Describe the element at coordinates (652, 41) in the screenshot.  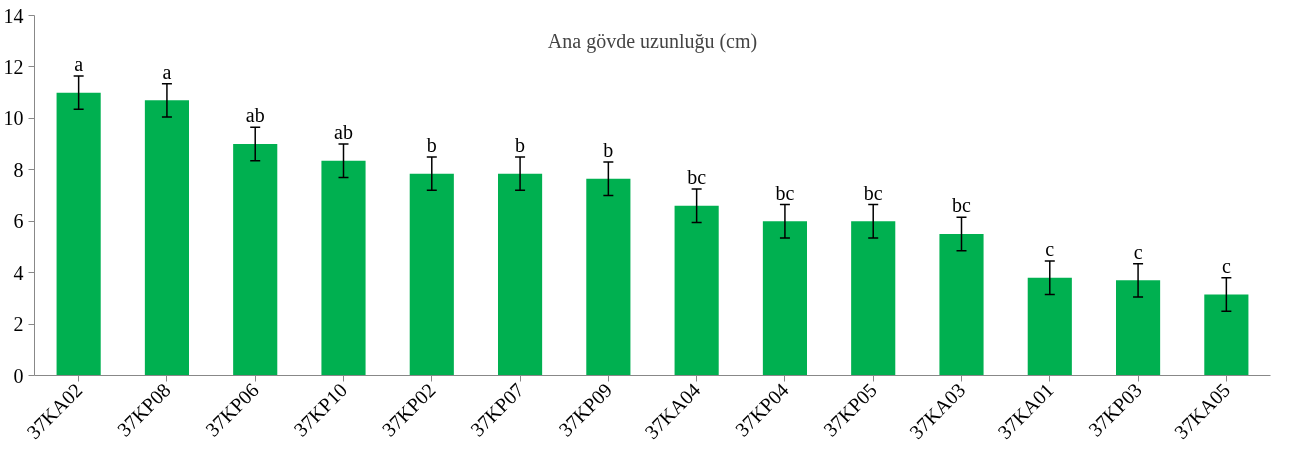
I see `text: Ana gövde uzunluğu (cm)` at that location.